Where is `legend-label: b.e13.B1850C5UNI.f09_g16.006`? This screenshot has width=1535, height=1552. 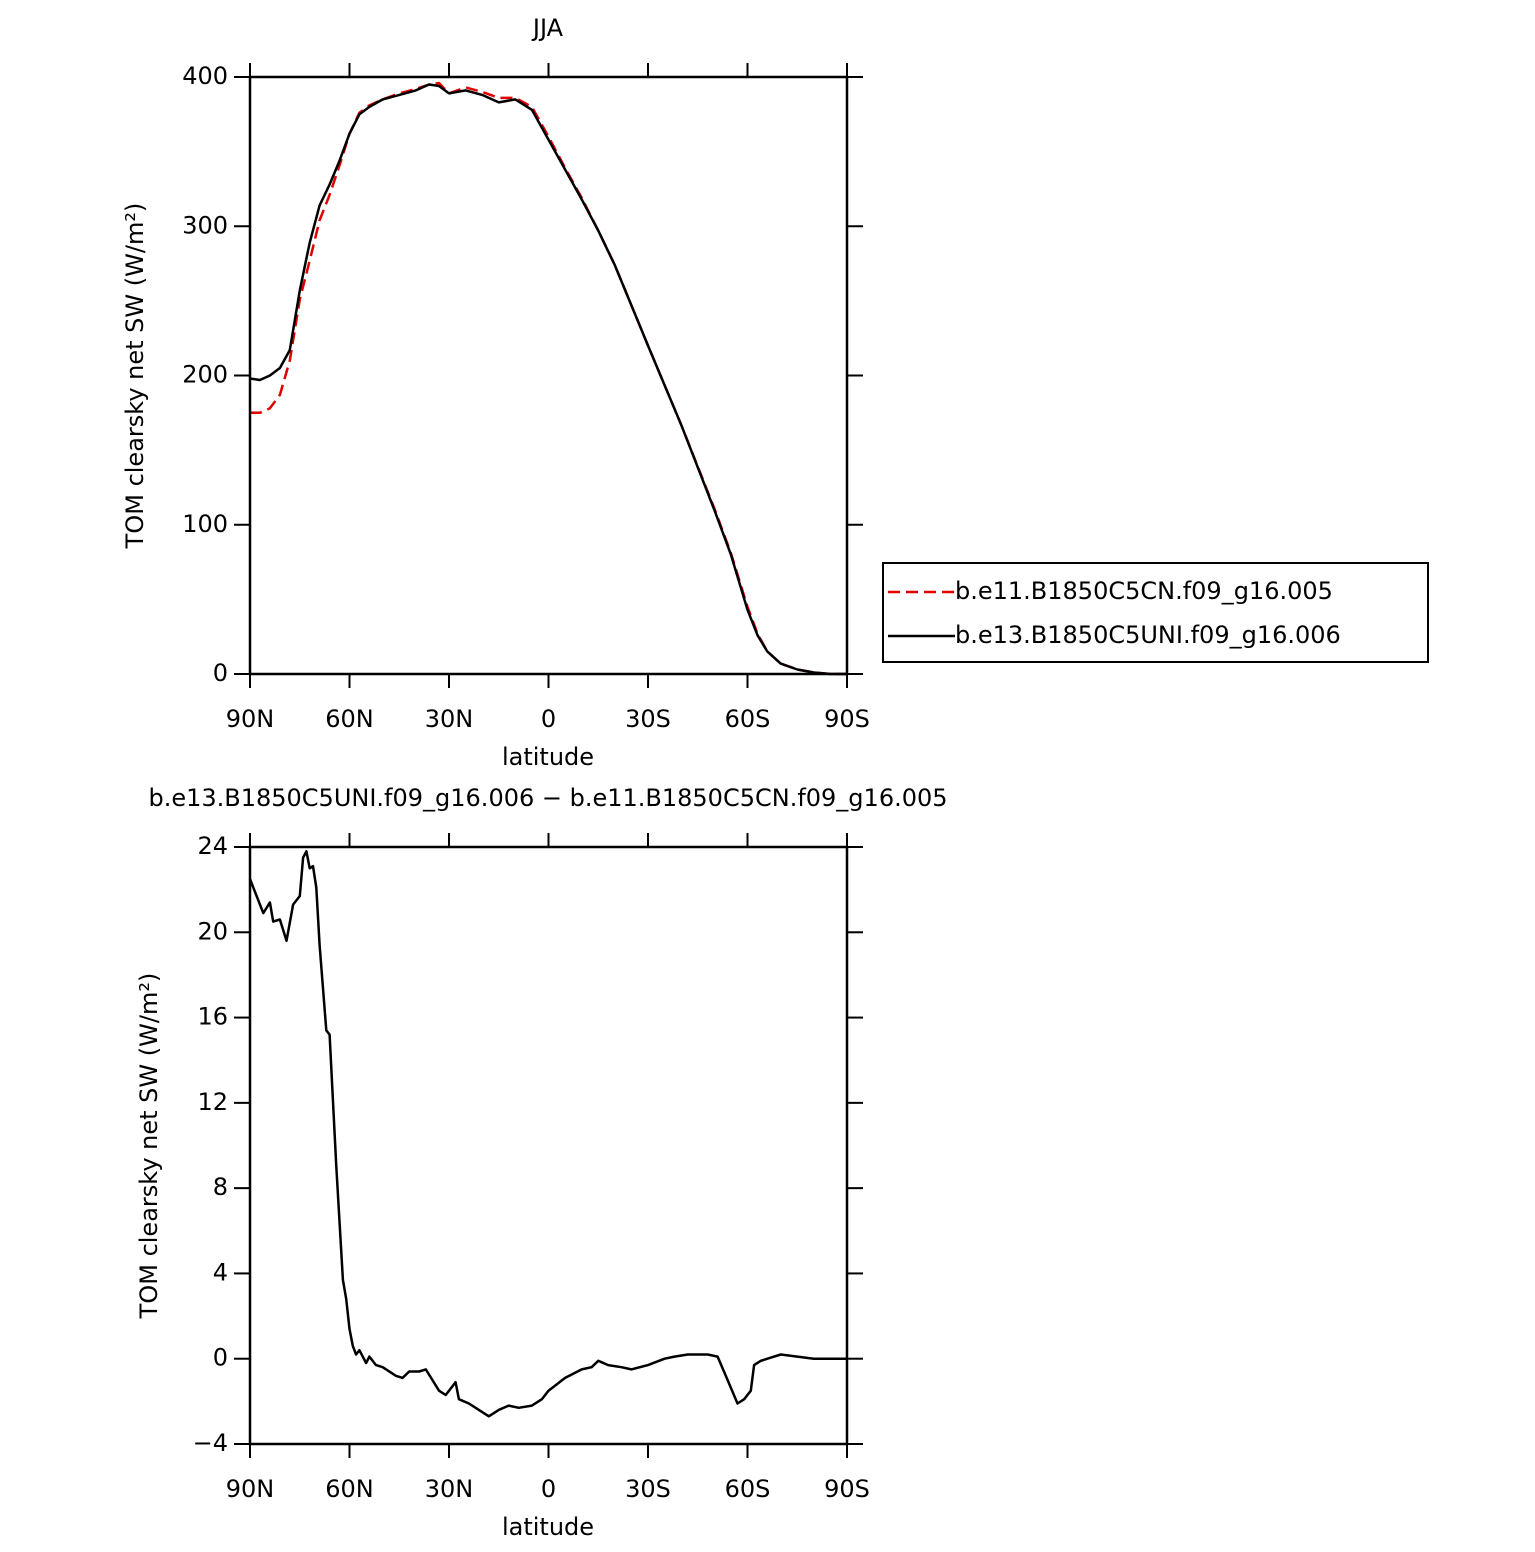
legend-label: b.e13.B1850C5UNI.f09_g16.006 is located at coordinates (1148, 635).